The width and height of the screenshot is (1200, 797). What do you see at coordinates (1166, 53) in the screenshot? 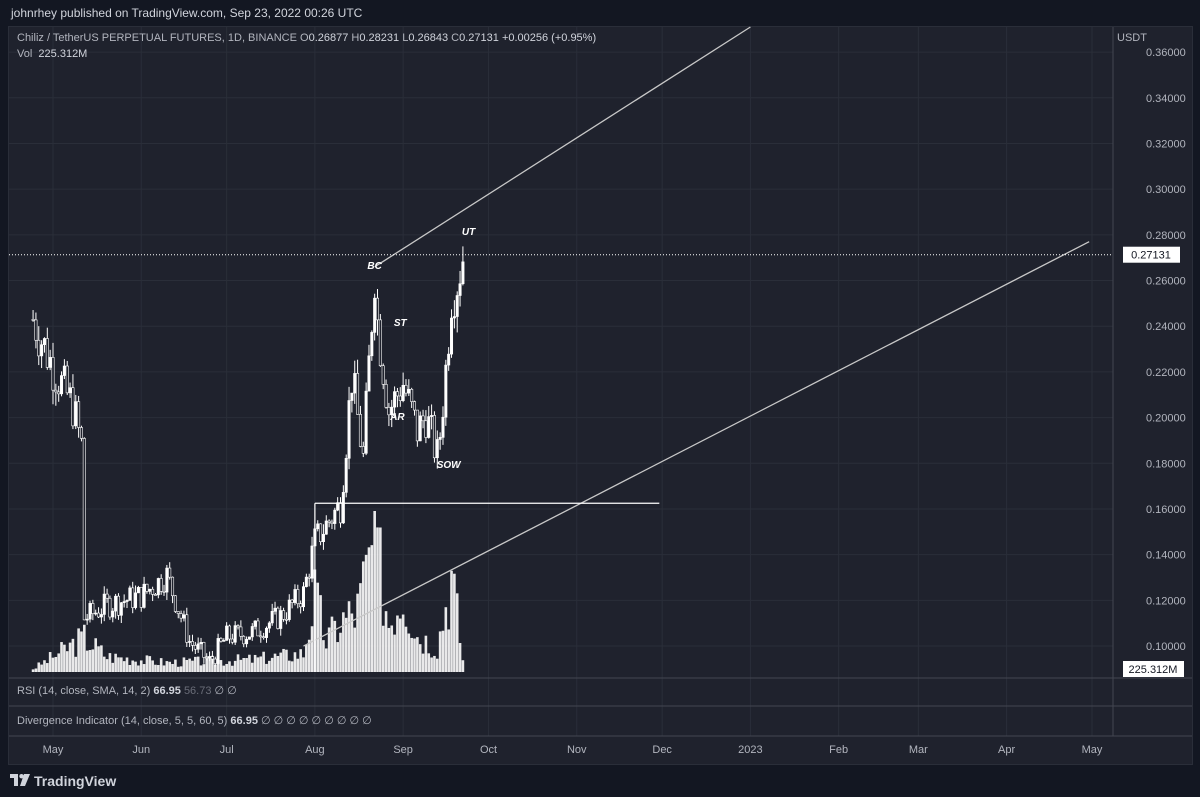
I see `price-tick-label: 0.36000` at bounding box center [1166, 53].